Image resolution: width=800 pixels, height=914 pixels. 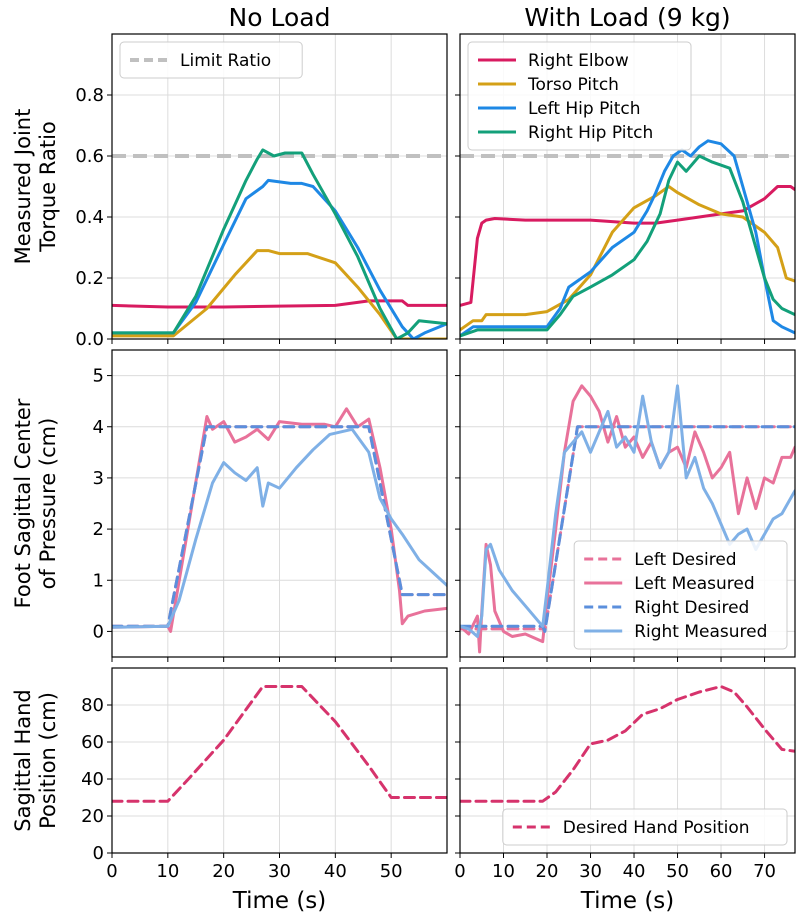 What do you see at coordinates (98, 376) in the screenshot?
I see `y-tick-label: 5` at bounding box center [98, 376].